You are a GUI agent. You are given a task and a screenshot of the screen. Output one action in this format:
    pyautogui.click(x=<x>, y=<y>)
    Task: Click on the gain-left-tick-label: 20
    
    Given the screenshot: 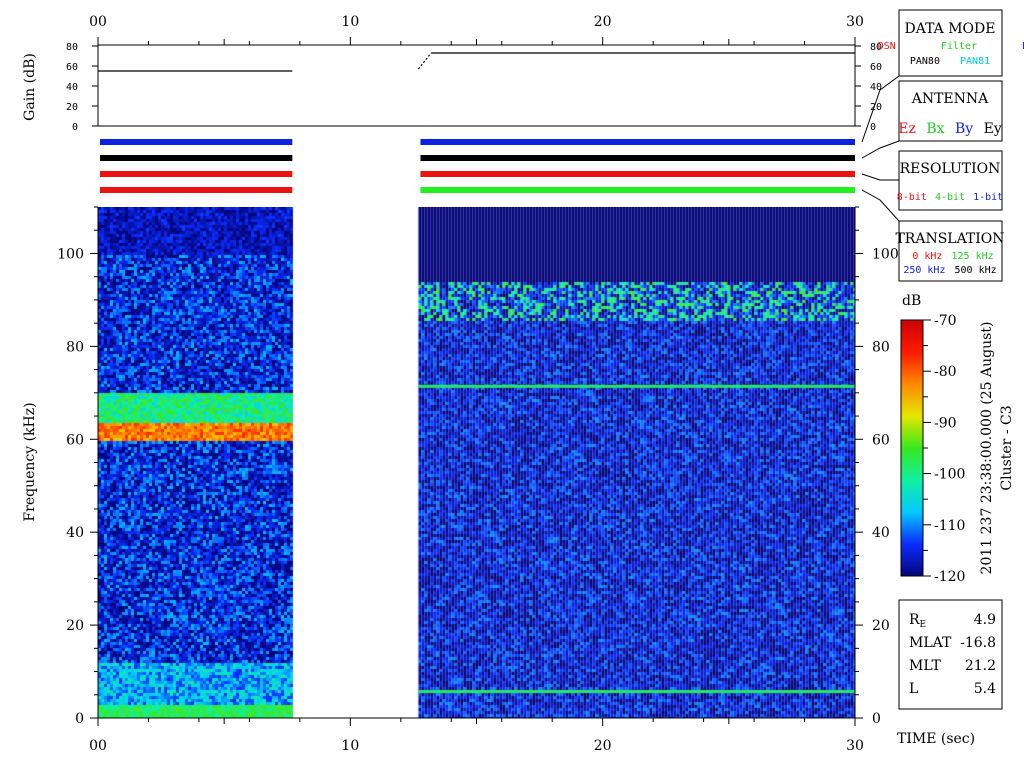 What is the action you would take?
    pyautogui.click(x=72, y=107)
    